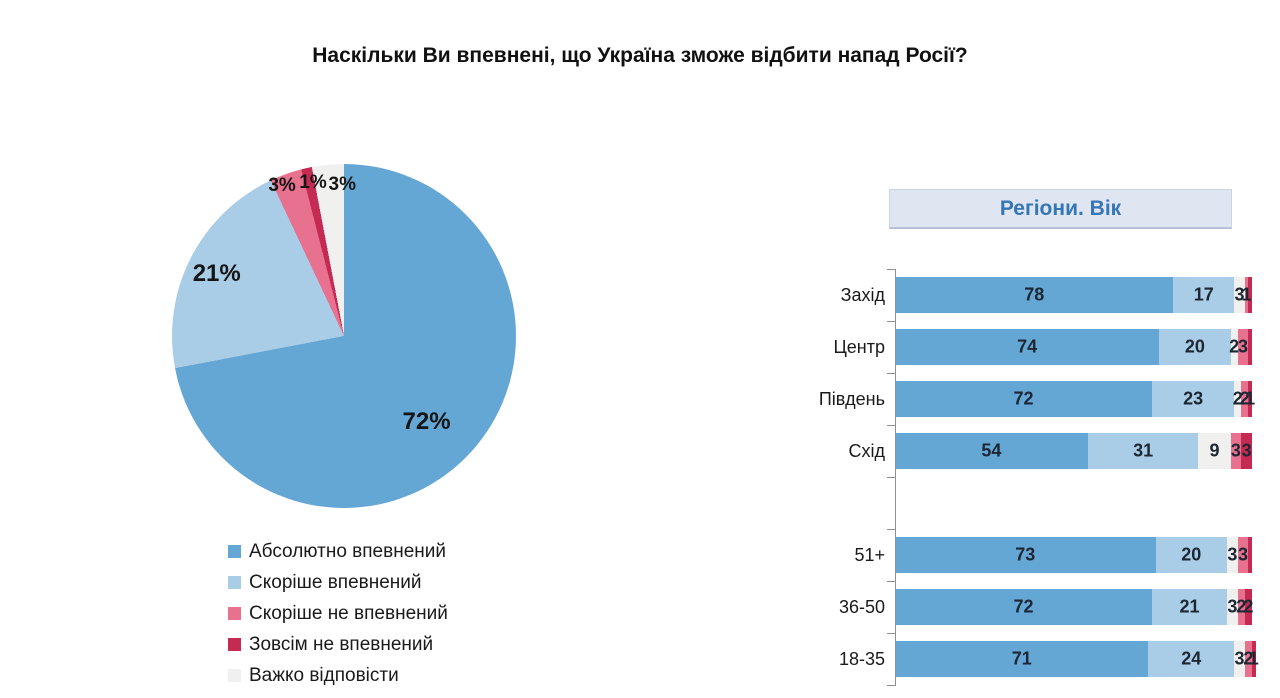 This screenshot has height=698, width=1280. I want to click on legend-item-label: Зовсім не впевнений, so click(341, 644).